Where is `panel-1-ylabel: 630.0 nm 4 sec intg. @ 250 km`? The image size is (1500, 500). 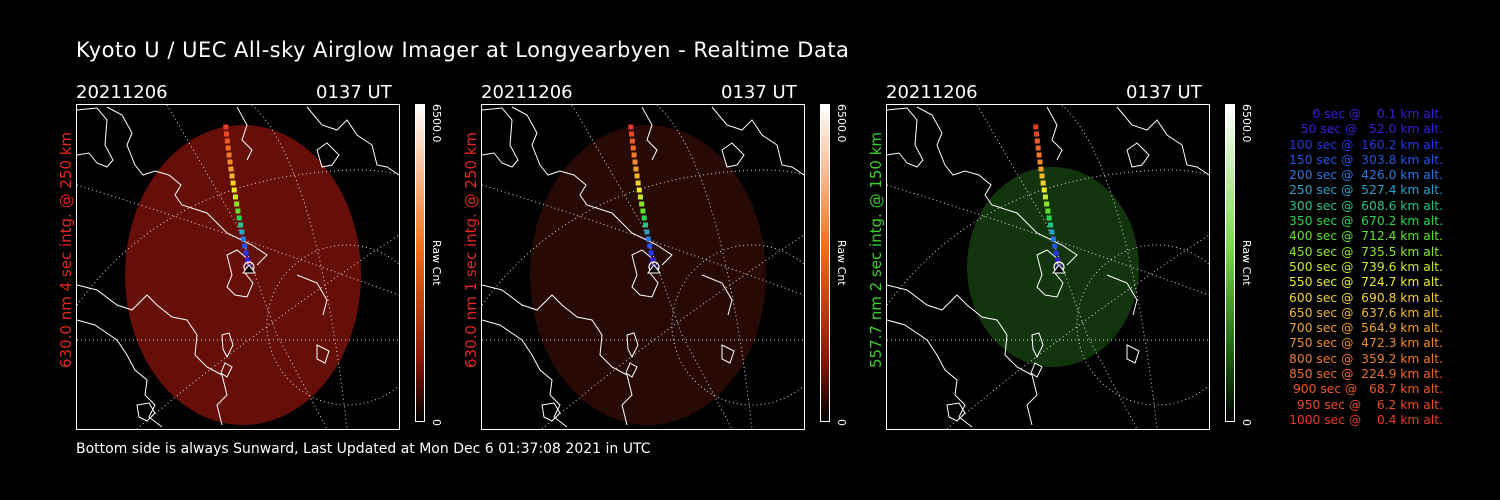 panel-1-ylabel: 630.0 nm 4 sec intg. @ 250 km is located at coordinates (66, 249).